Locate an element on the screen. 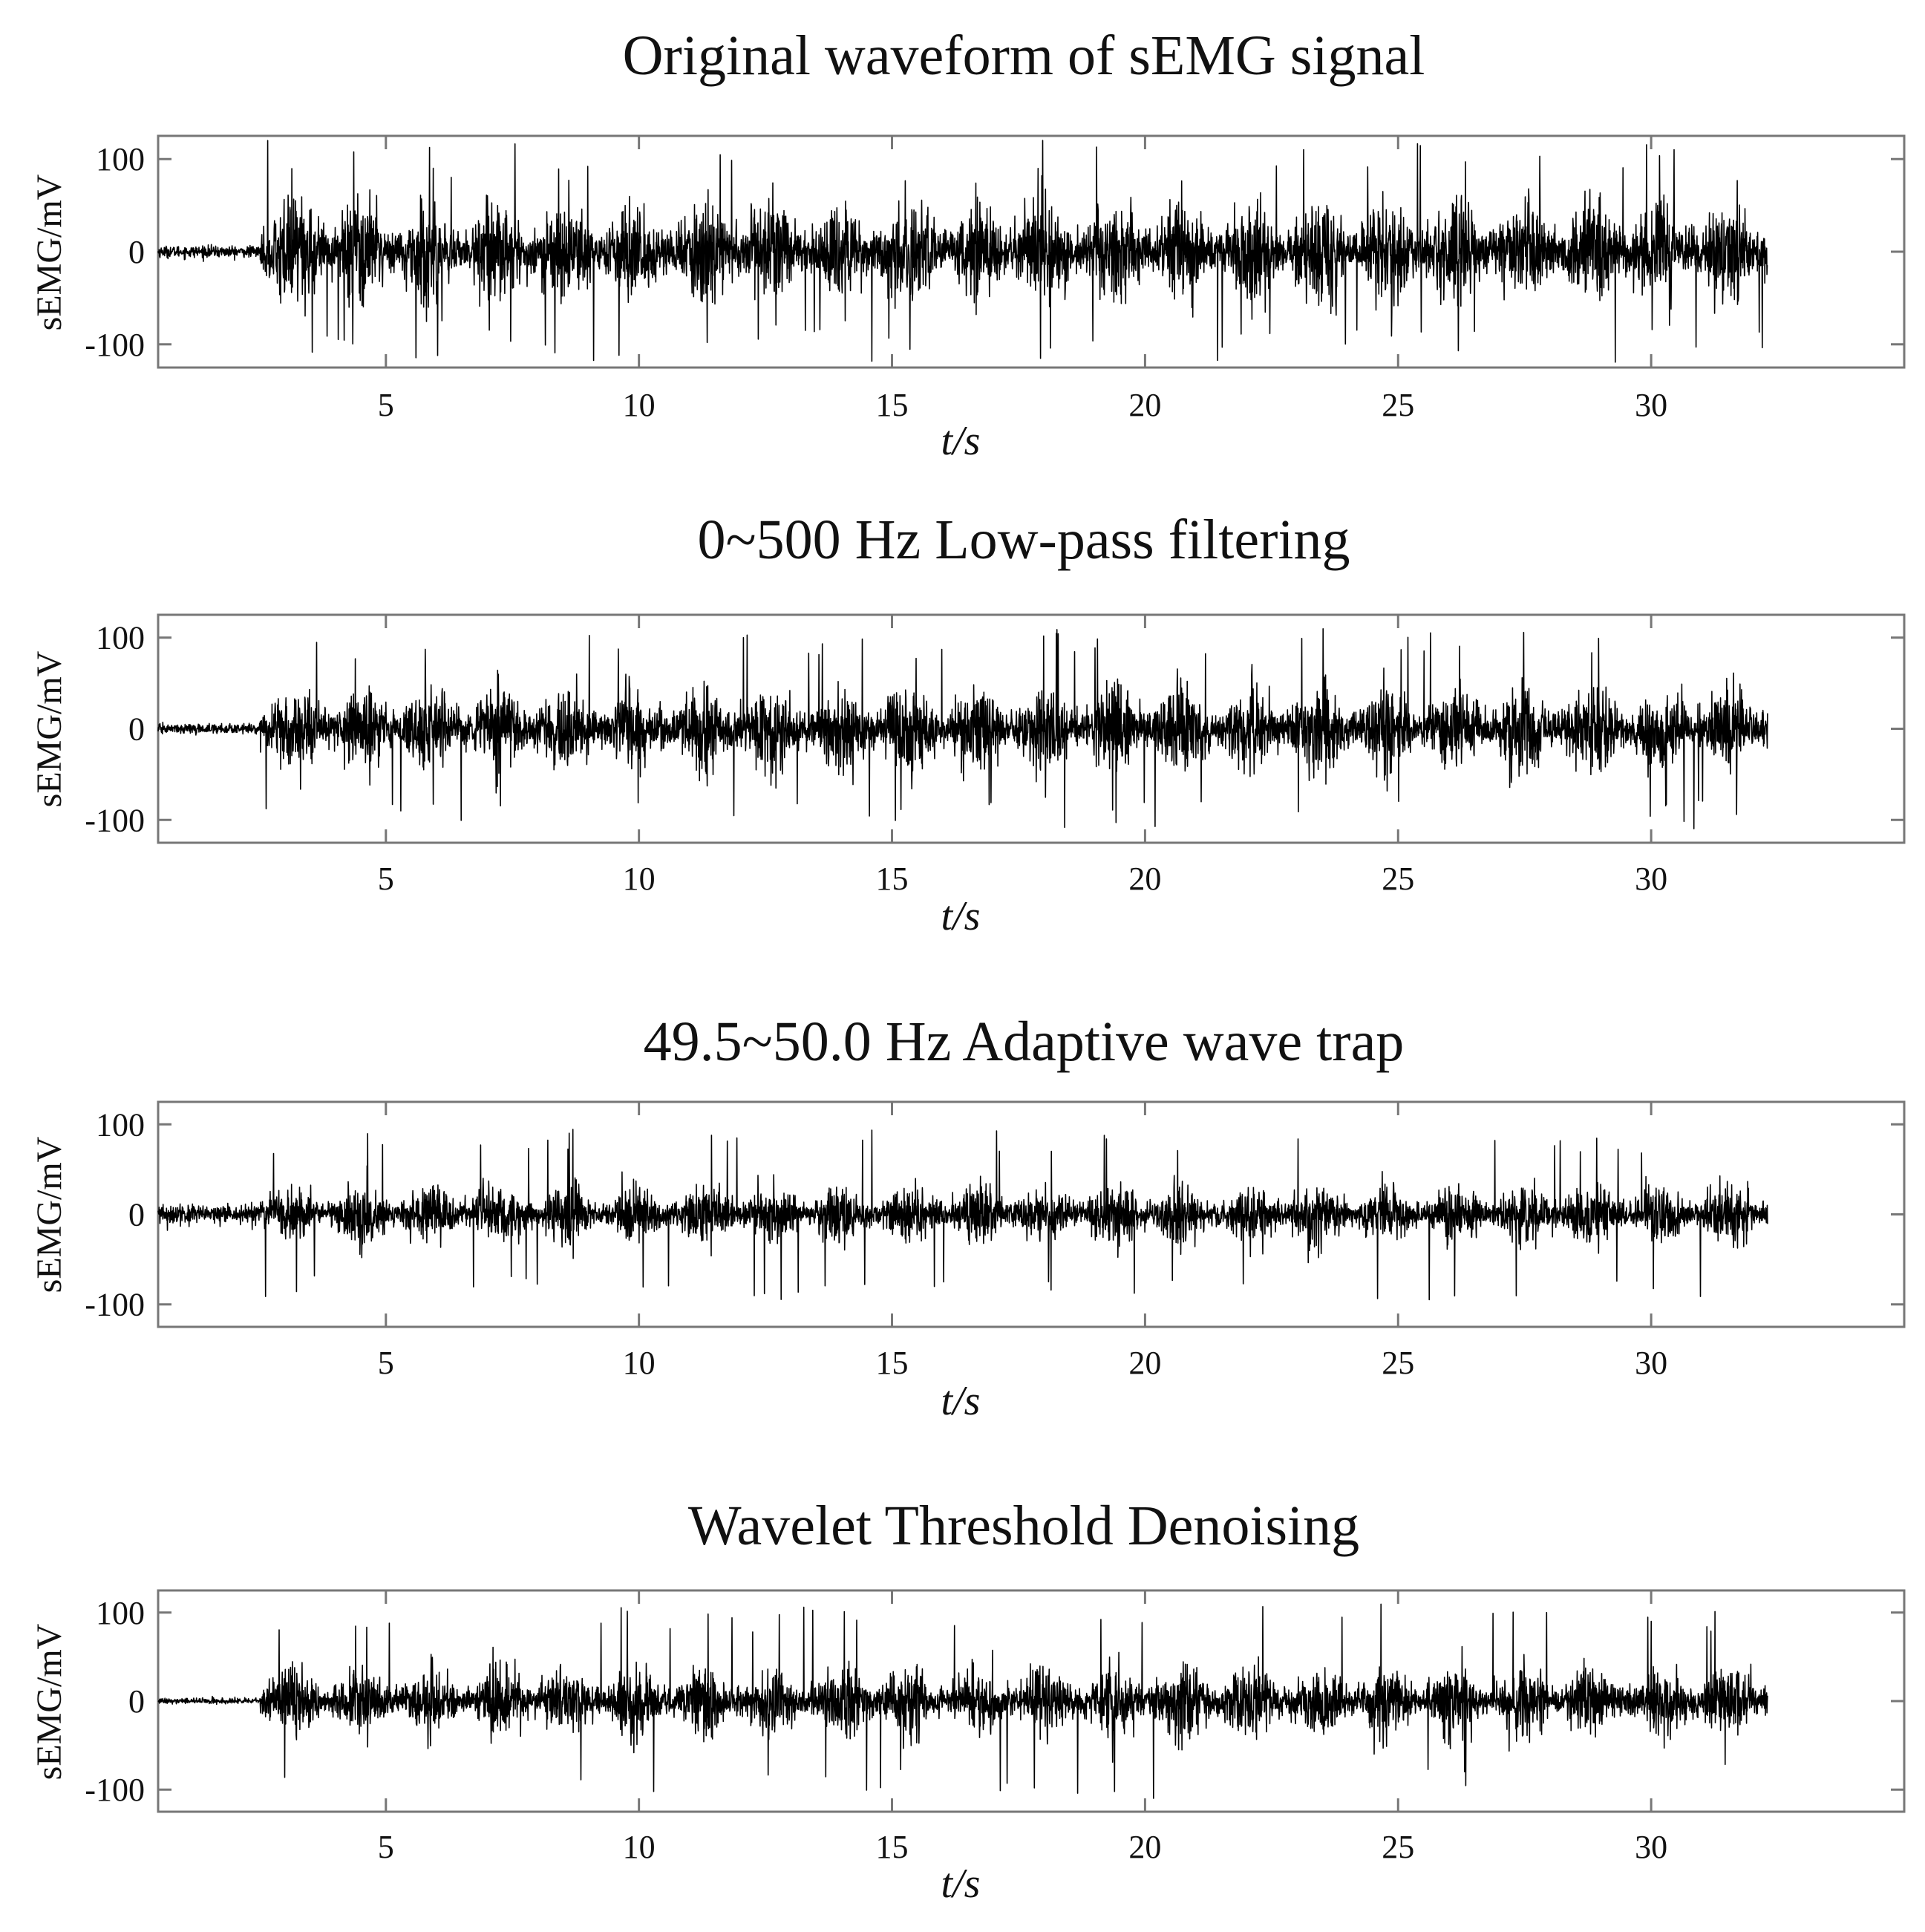  panel-title: 0~500 Hz Low-pass filtering is located at coordinates (1024, 540).